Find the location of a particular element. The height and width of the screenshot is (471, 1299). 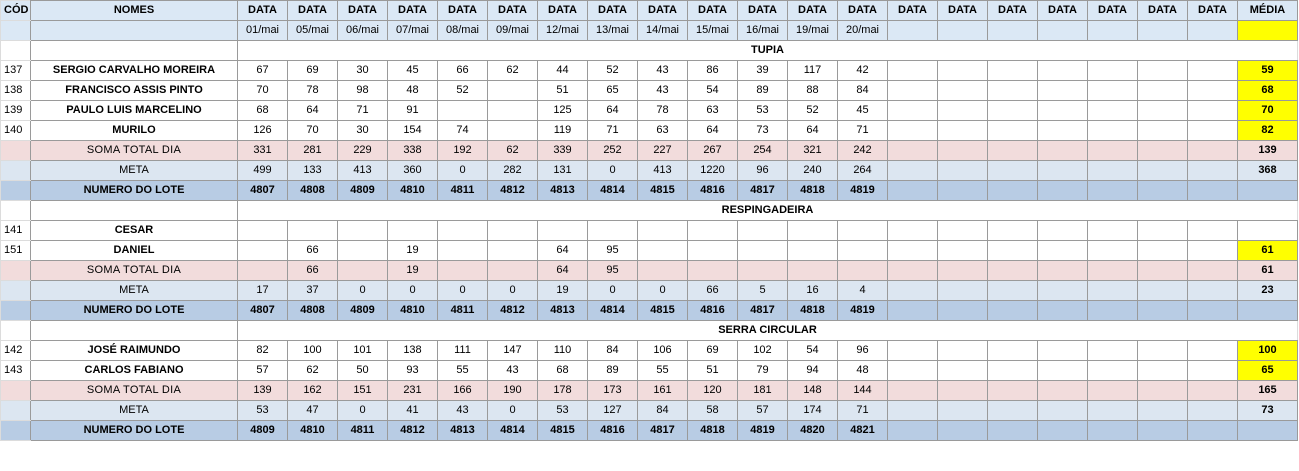

value-cell: 111 is located at coordinates (462, 350).